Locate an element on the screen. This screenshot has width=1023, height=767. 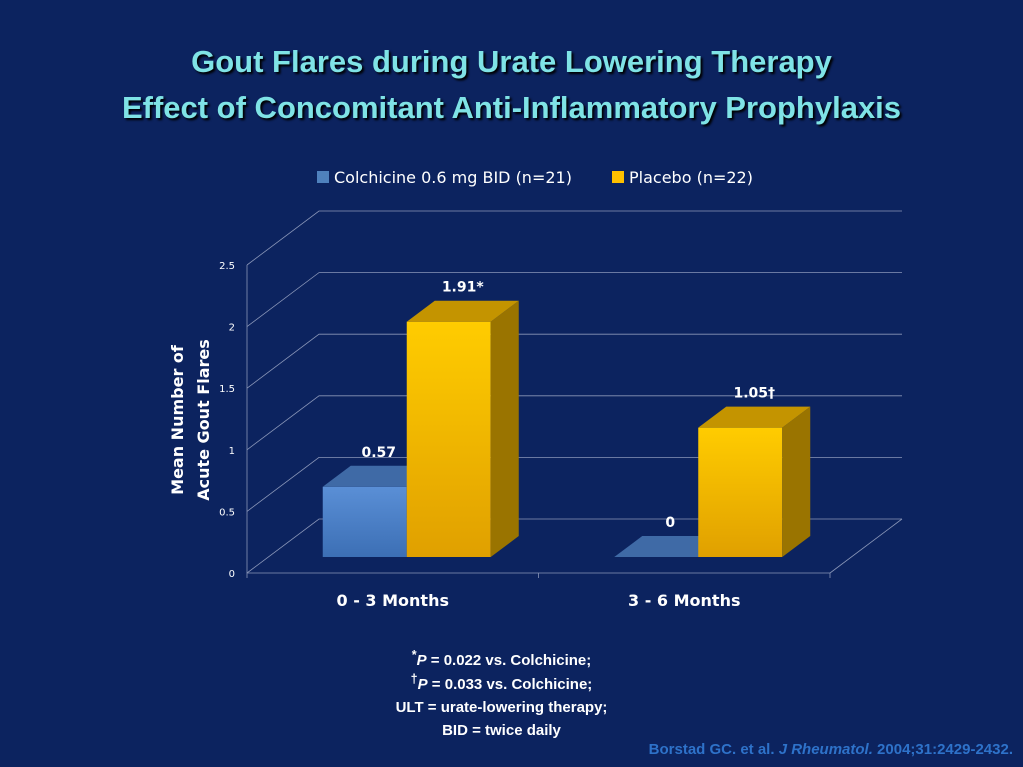
footnote-p-value-1: *P = 0.022 vs. Colchicine; is located at coordinates (501, 658).